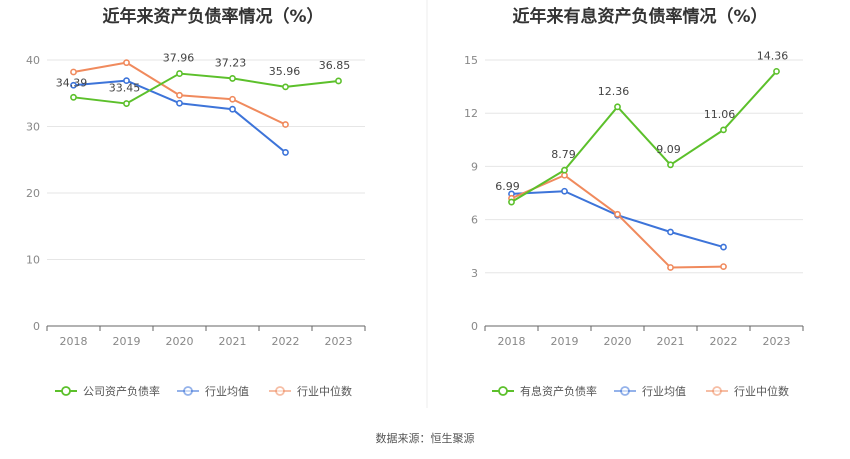 The height and width of the screenshot is (459, 850). Describe the element at coordinates (212, 16) in the screenshot. I see `chart-title: 近年来资产负债率情况（%）` at that location.